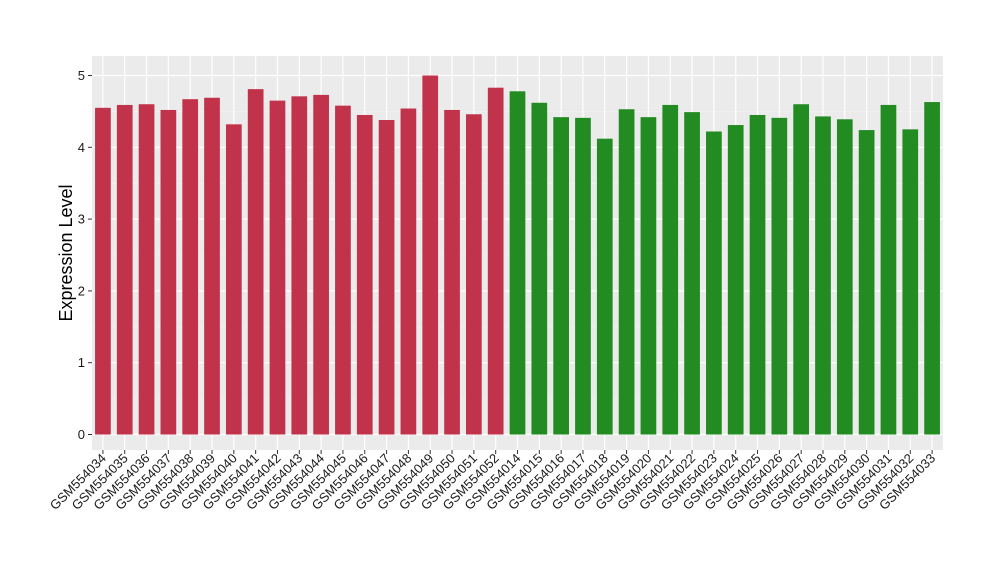  I want to click on bar-GSM554022, so click(692, 273).